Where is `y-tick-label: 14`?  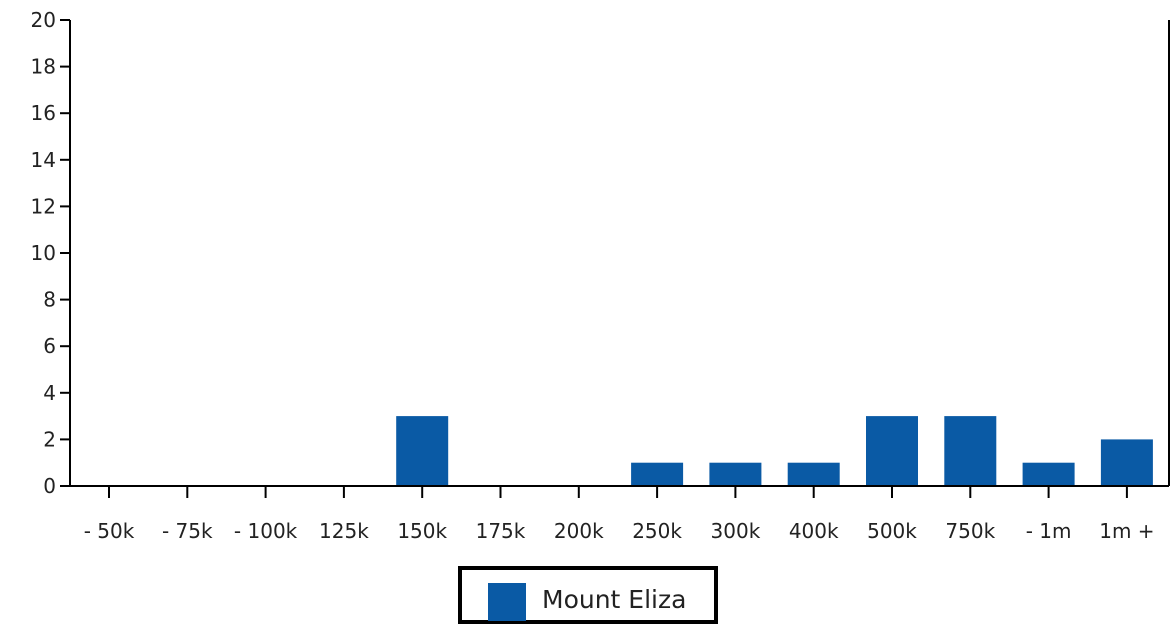
y-tick-label: 14 is located at coordinates (43, 160).